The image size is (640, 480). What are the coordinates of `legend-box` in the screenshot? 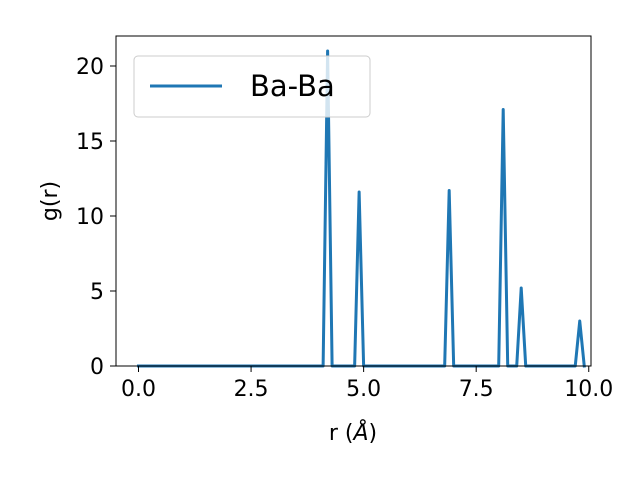 It's located at (252, 86).